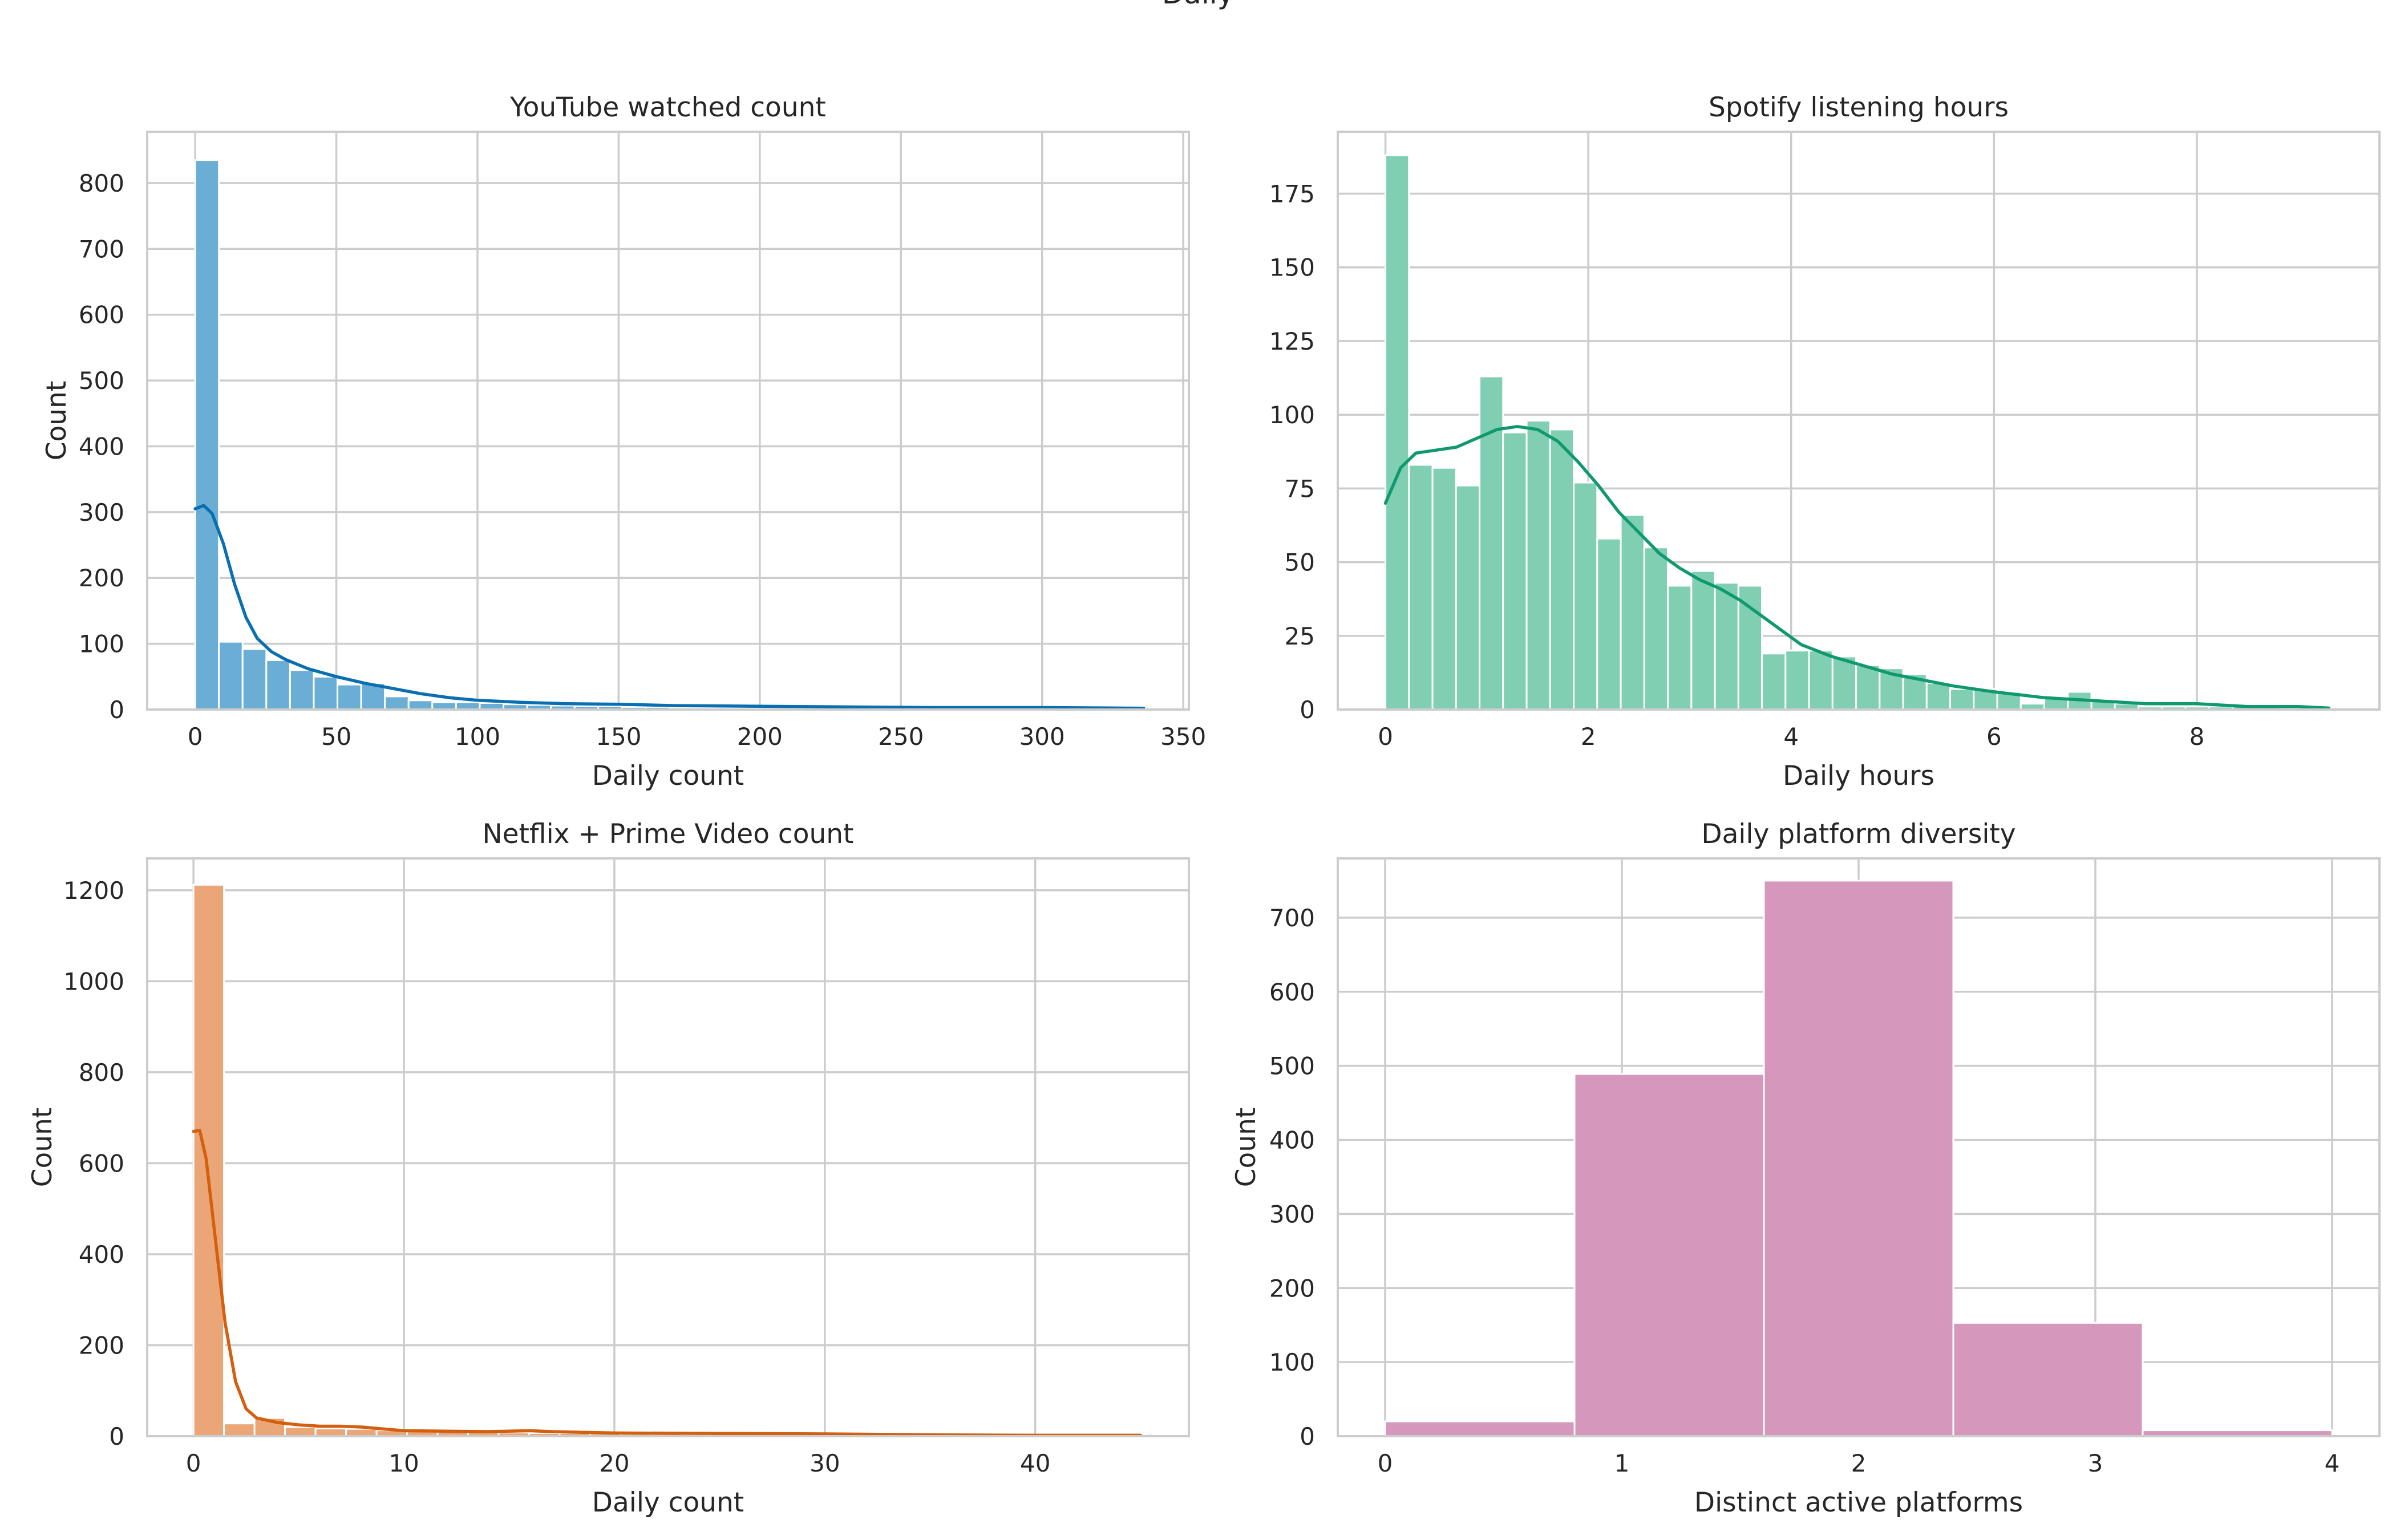  What do you see at coordinates (1292, 1066) in the screenshot?
I see `y-tick-label: 500` at bounding box center [1292, 1066].